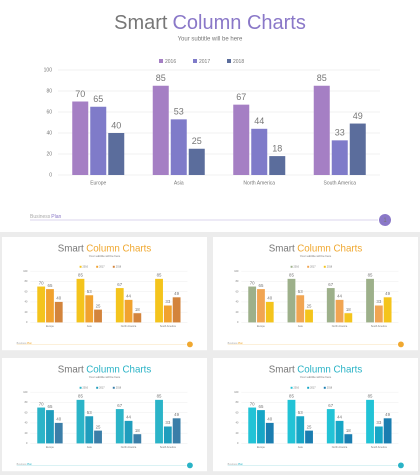 The height and width of the screenshot is (475, 420). I want to click on y-tick-label: 20, so click(237, 312).